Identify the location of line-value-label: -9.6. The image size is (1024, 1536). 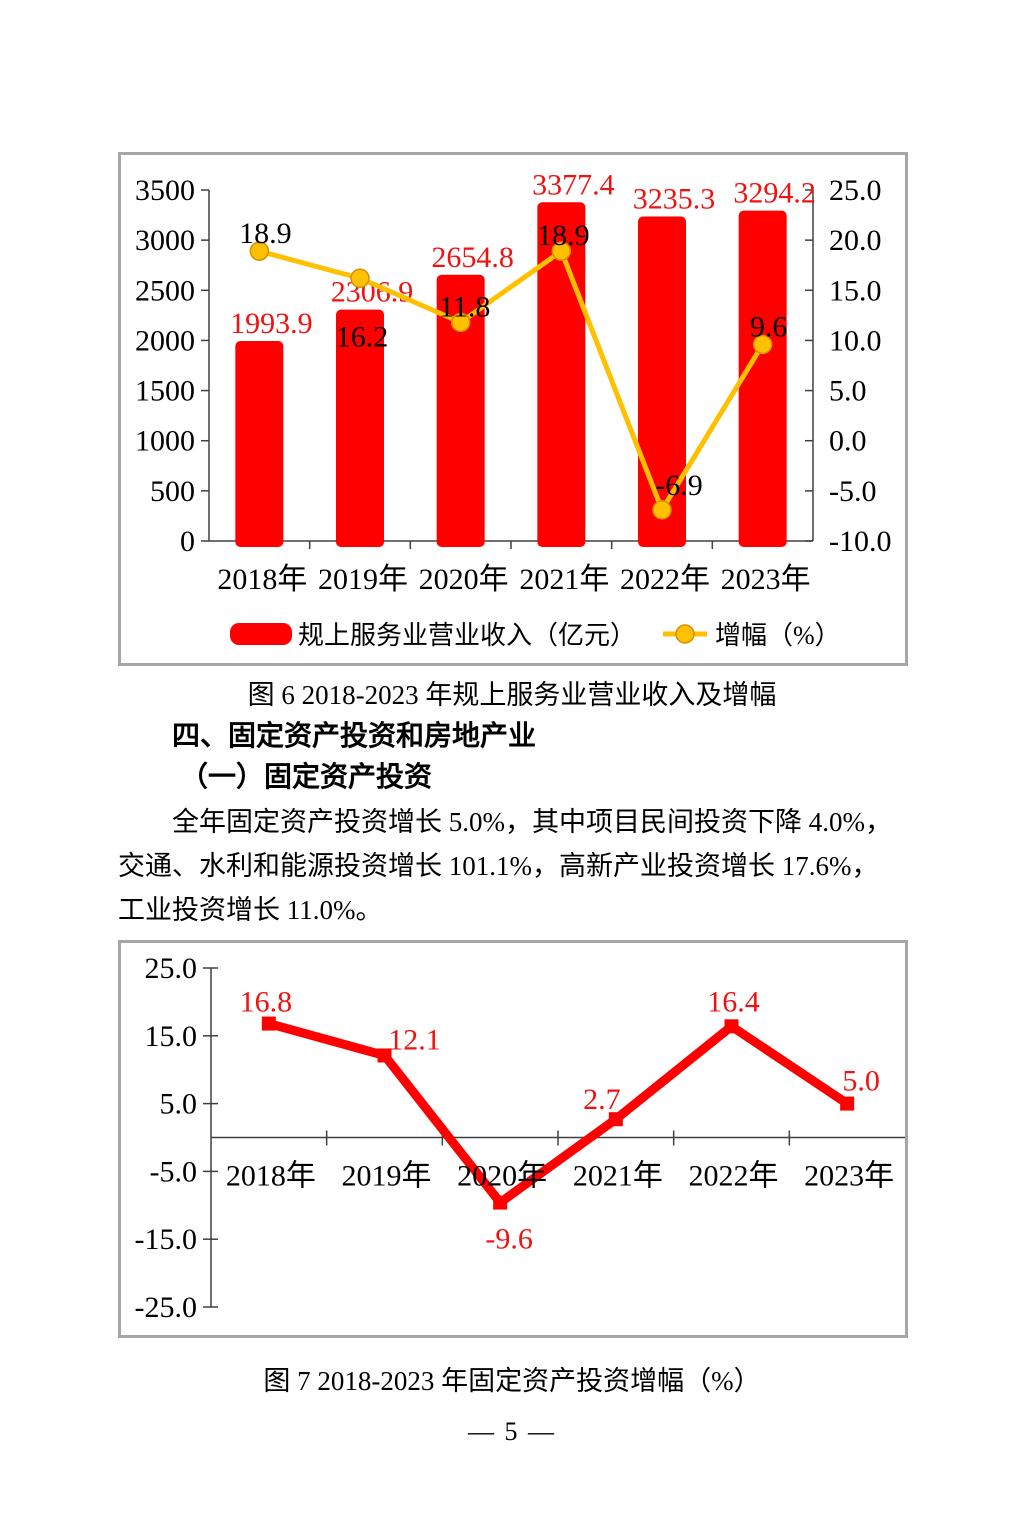
(508, 1239).